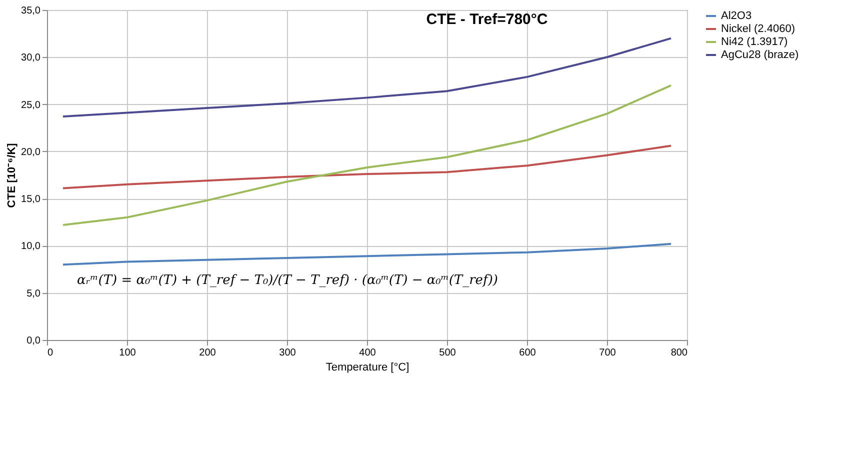 Image resolution: width=846 pixels, height=461 pixels. Describe the element at coordinates (33, 294) in the screenshot. I see `y-tick-label: 5,0` at that location.